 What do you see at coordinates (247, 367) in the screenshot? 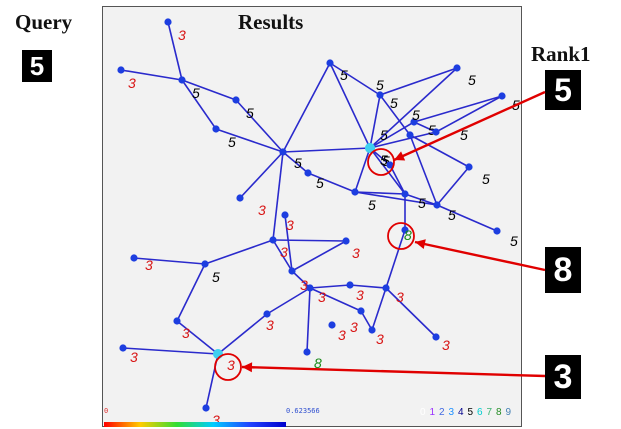
I see `arrow-head` at bounding box center [247, 367].